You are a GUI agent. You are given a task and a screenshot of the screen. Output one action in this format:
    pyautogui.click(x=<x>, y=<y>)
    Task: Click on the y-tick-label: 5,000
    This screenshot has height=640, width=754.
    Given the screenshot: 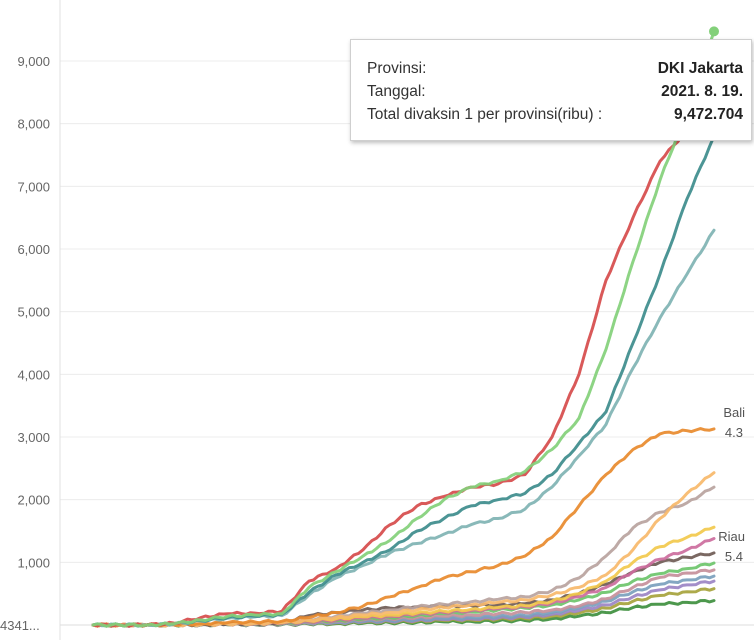 What is the action you would take?
    pyautogui.click(x=33, y=312)
    